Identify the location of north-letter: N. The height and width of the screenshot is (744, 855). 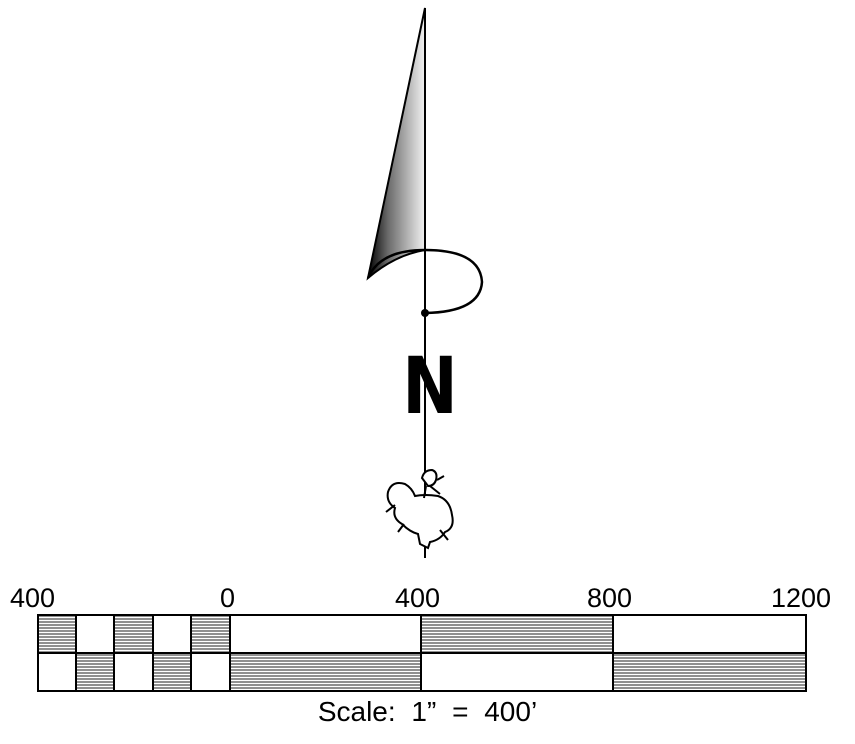
(430, 387).